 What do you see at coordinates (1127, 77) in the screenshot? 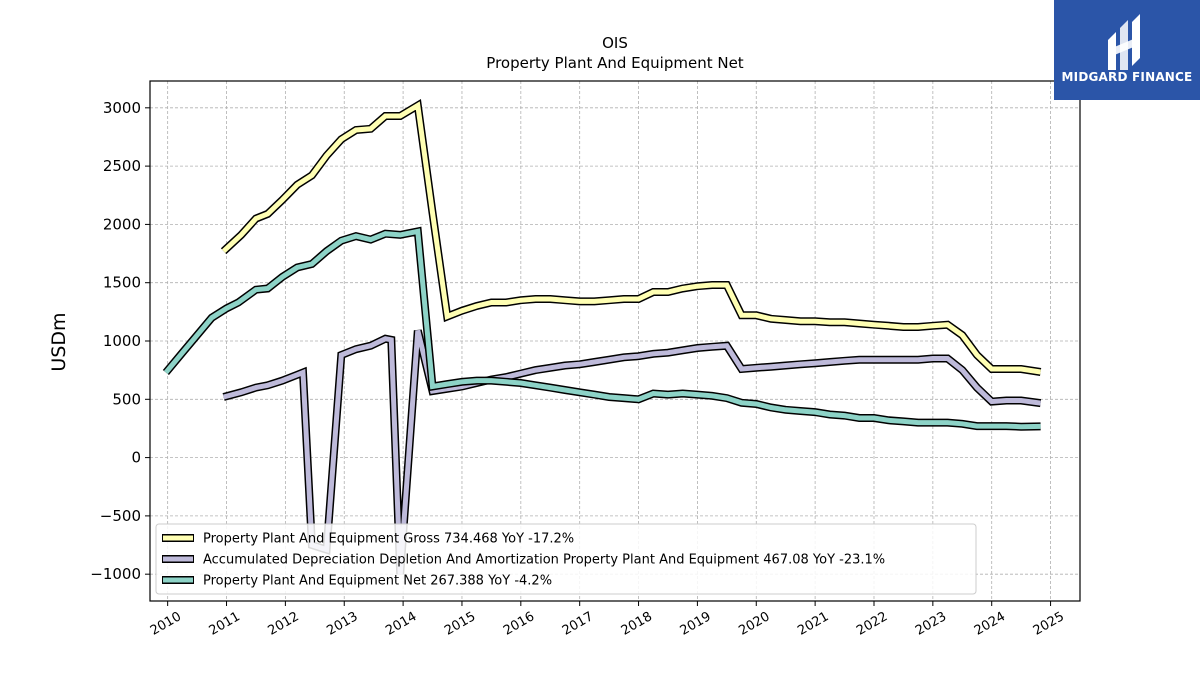
I see `logo-text: MIDGARD FINANCE` at bounding box center [1127, 77].